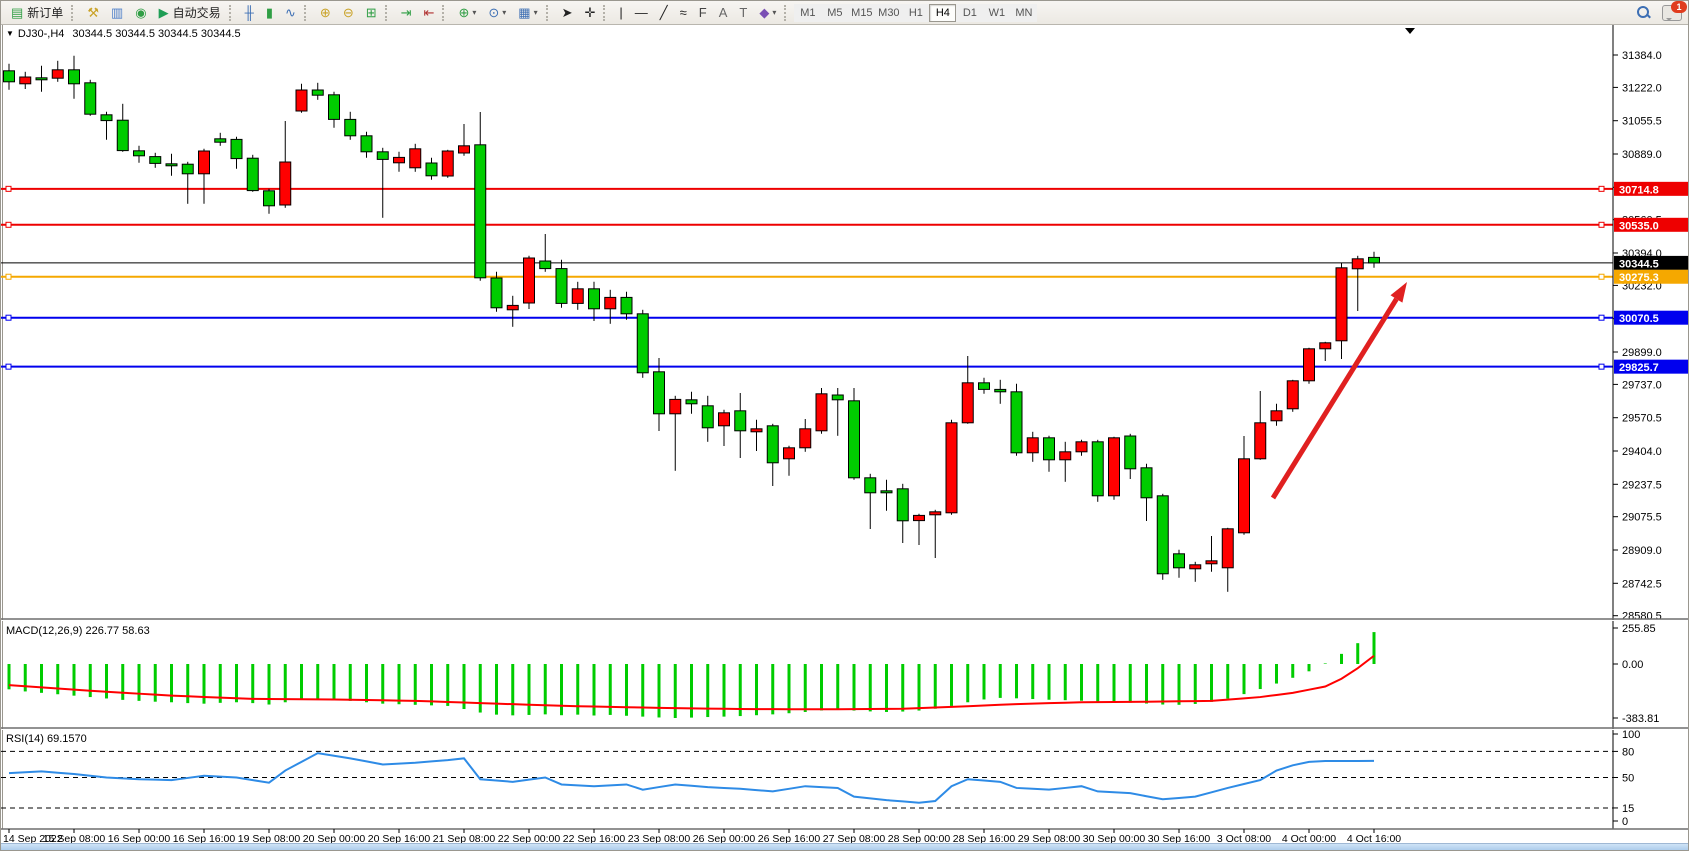 The image size is (1689, 851). Describe the element at coordinates (1642, 584) in the screenshot. I see `svg-text: 28742.5` at that location.